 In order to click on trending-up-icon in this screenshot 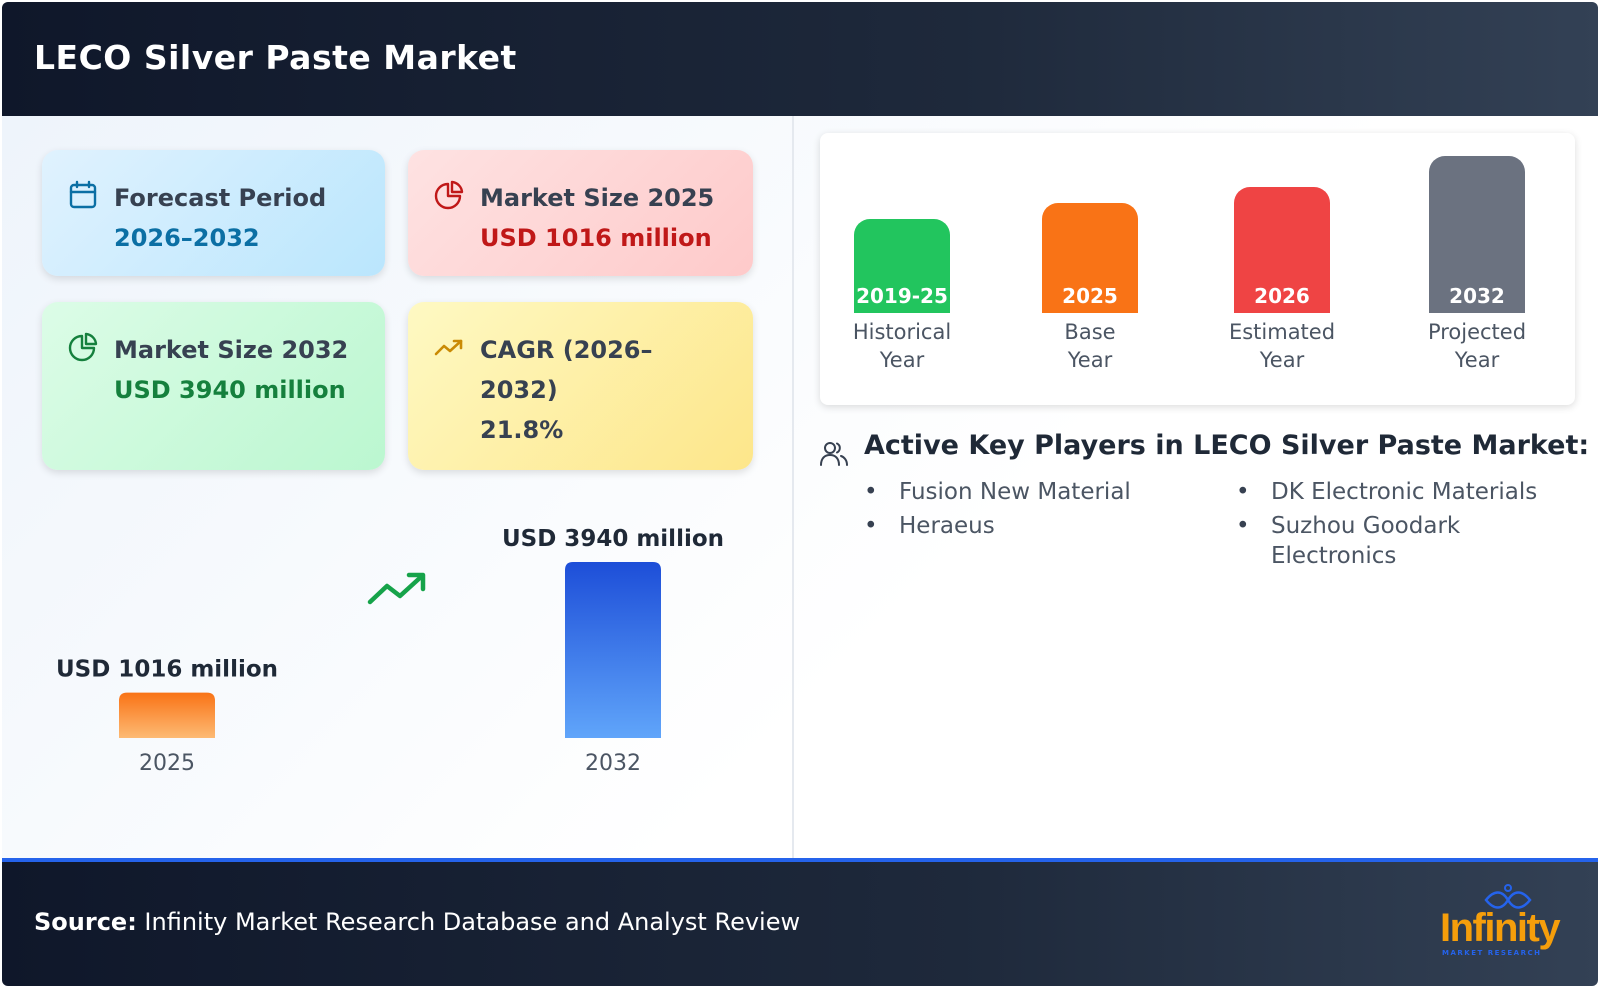, I will do `click(448, 347)`.